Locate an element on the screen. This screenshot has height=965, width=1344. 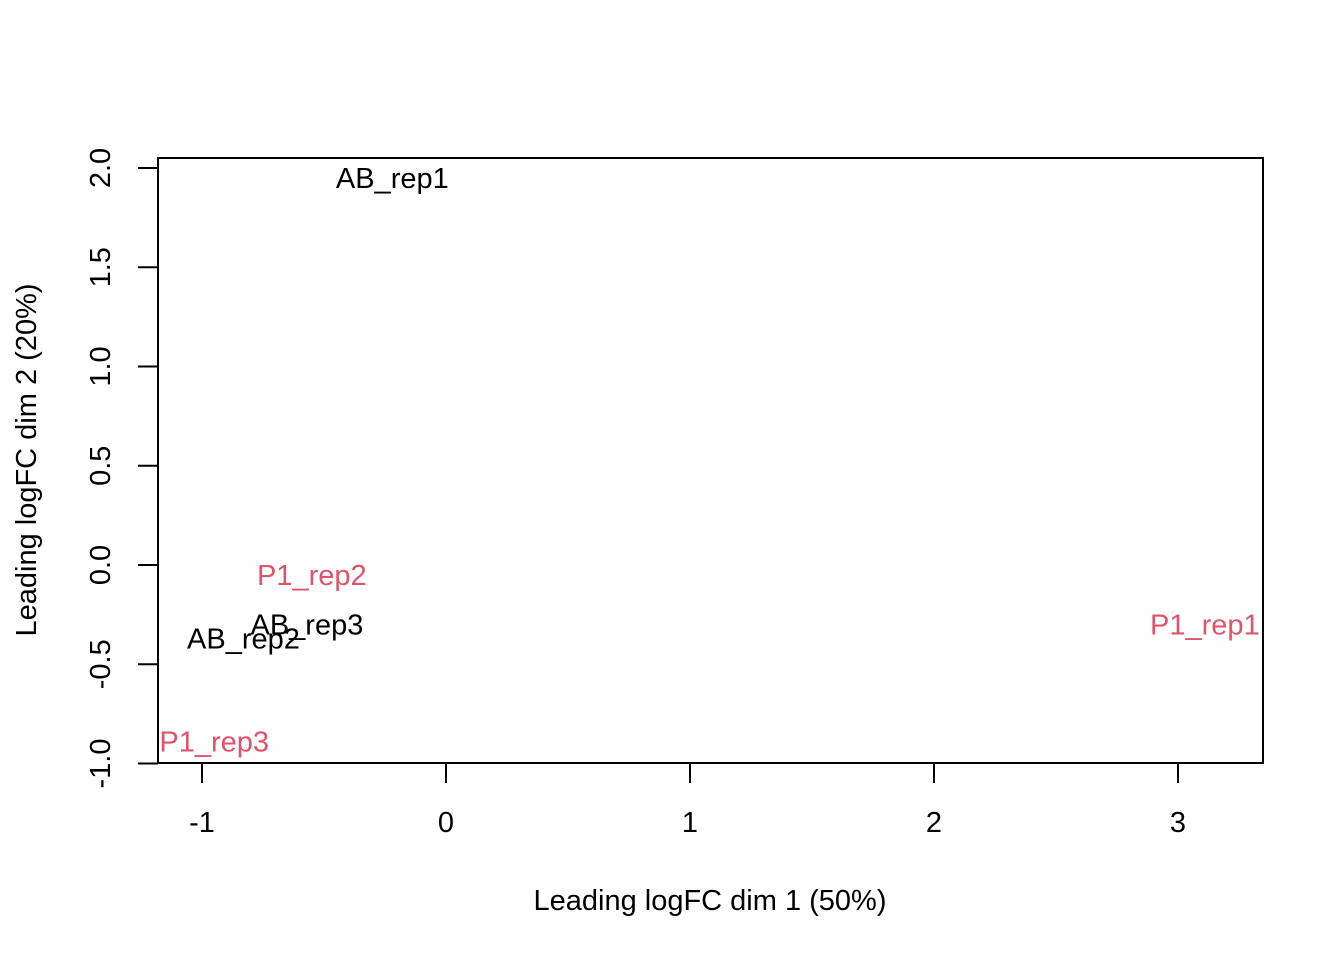
point-label: P1_rep1 is located at coordinates (1205, 626).